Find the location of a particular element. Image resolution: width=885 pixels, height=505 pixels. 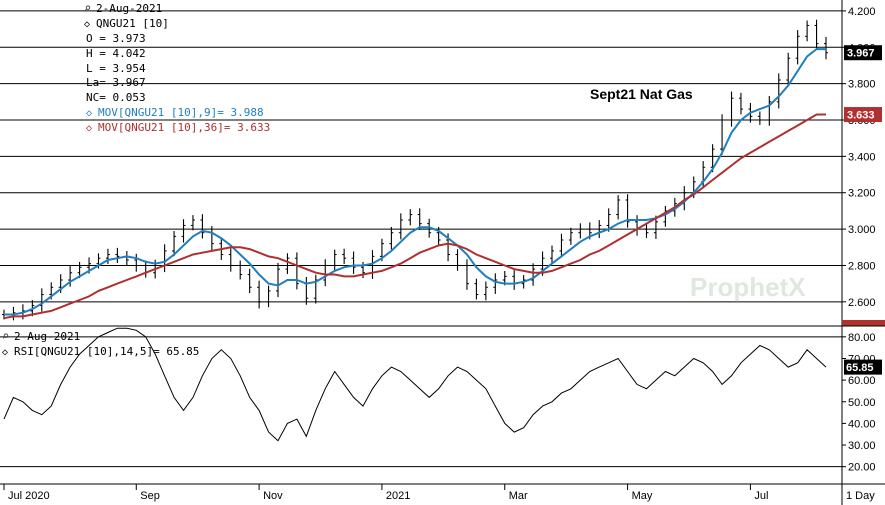

last-value: La= 3.967 is located at coordinates (116, 82).